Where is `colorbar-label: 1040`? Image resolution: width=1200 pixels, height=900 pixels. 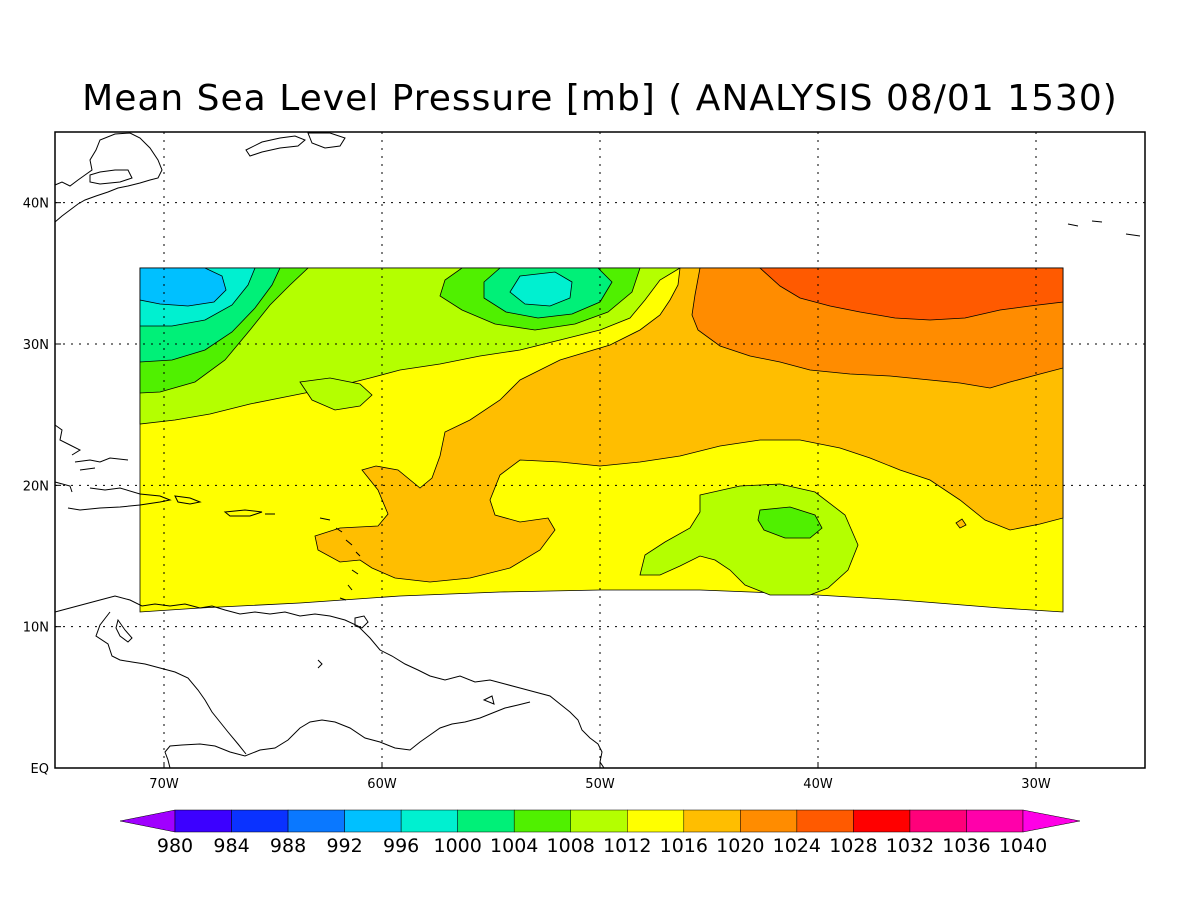
colorbar-label: 1040 is located at coordinates (1023, 846).